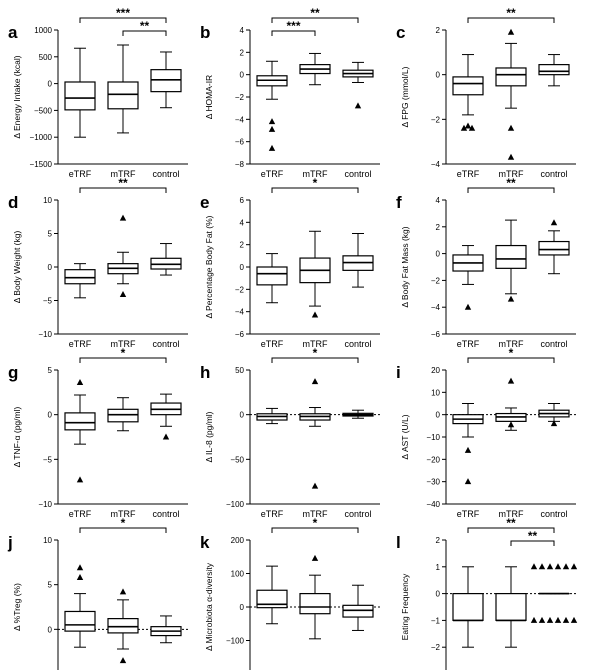 Image resolution: width=600 pixels, height=670 pixels. Describe the element at coordinates (50, 234) in the screenshot. I see `y-tick-label: 5` at that location.